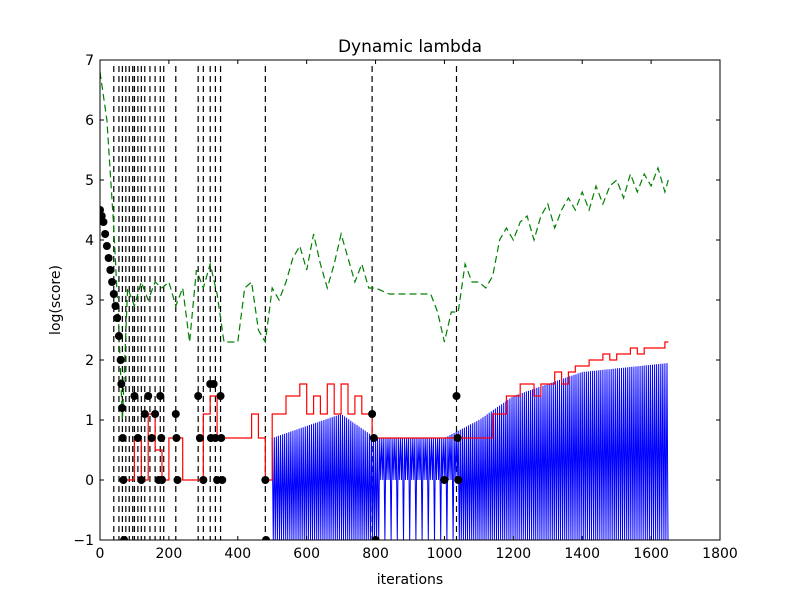 This screenshot has height=600, width=800. Describe the element at coordinates (83, 541) in the screenshot. I see `y-tick-label: −1` at that location.